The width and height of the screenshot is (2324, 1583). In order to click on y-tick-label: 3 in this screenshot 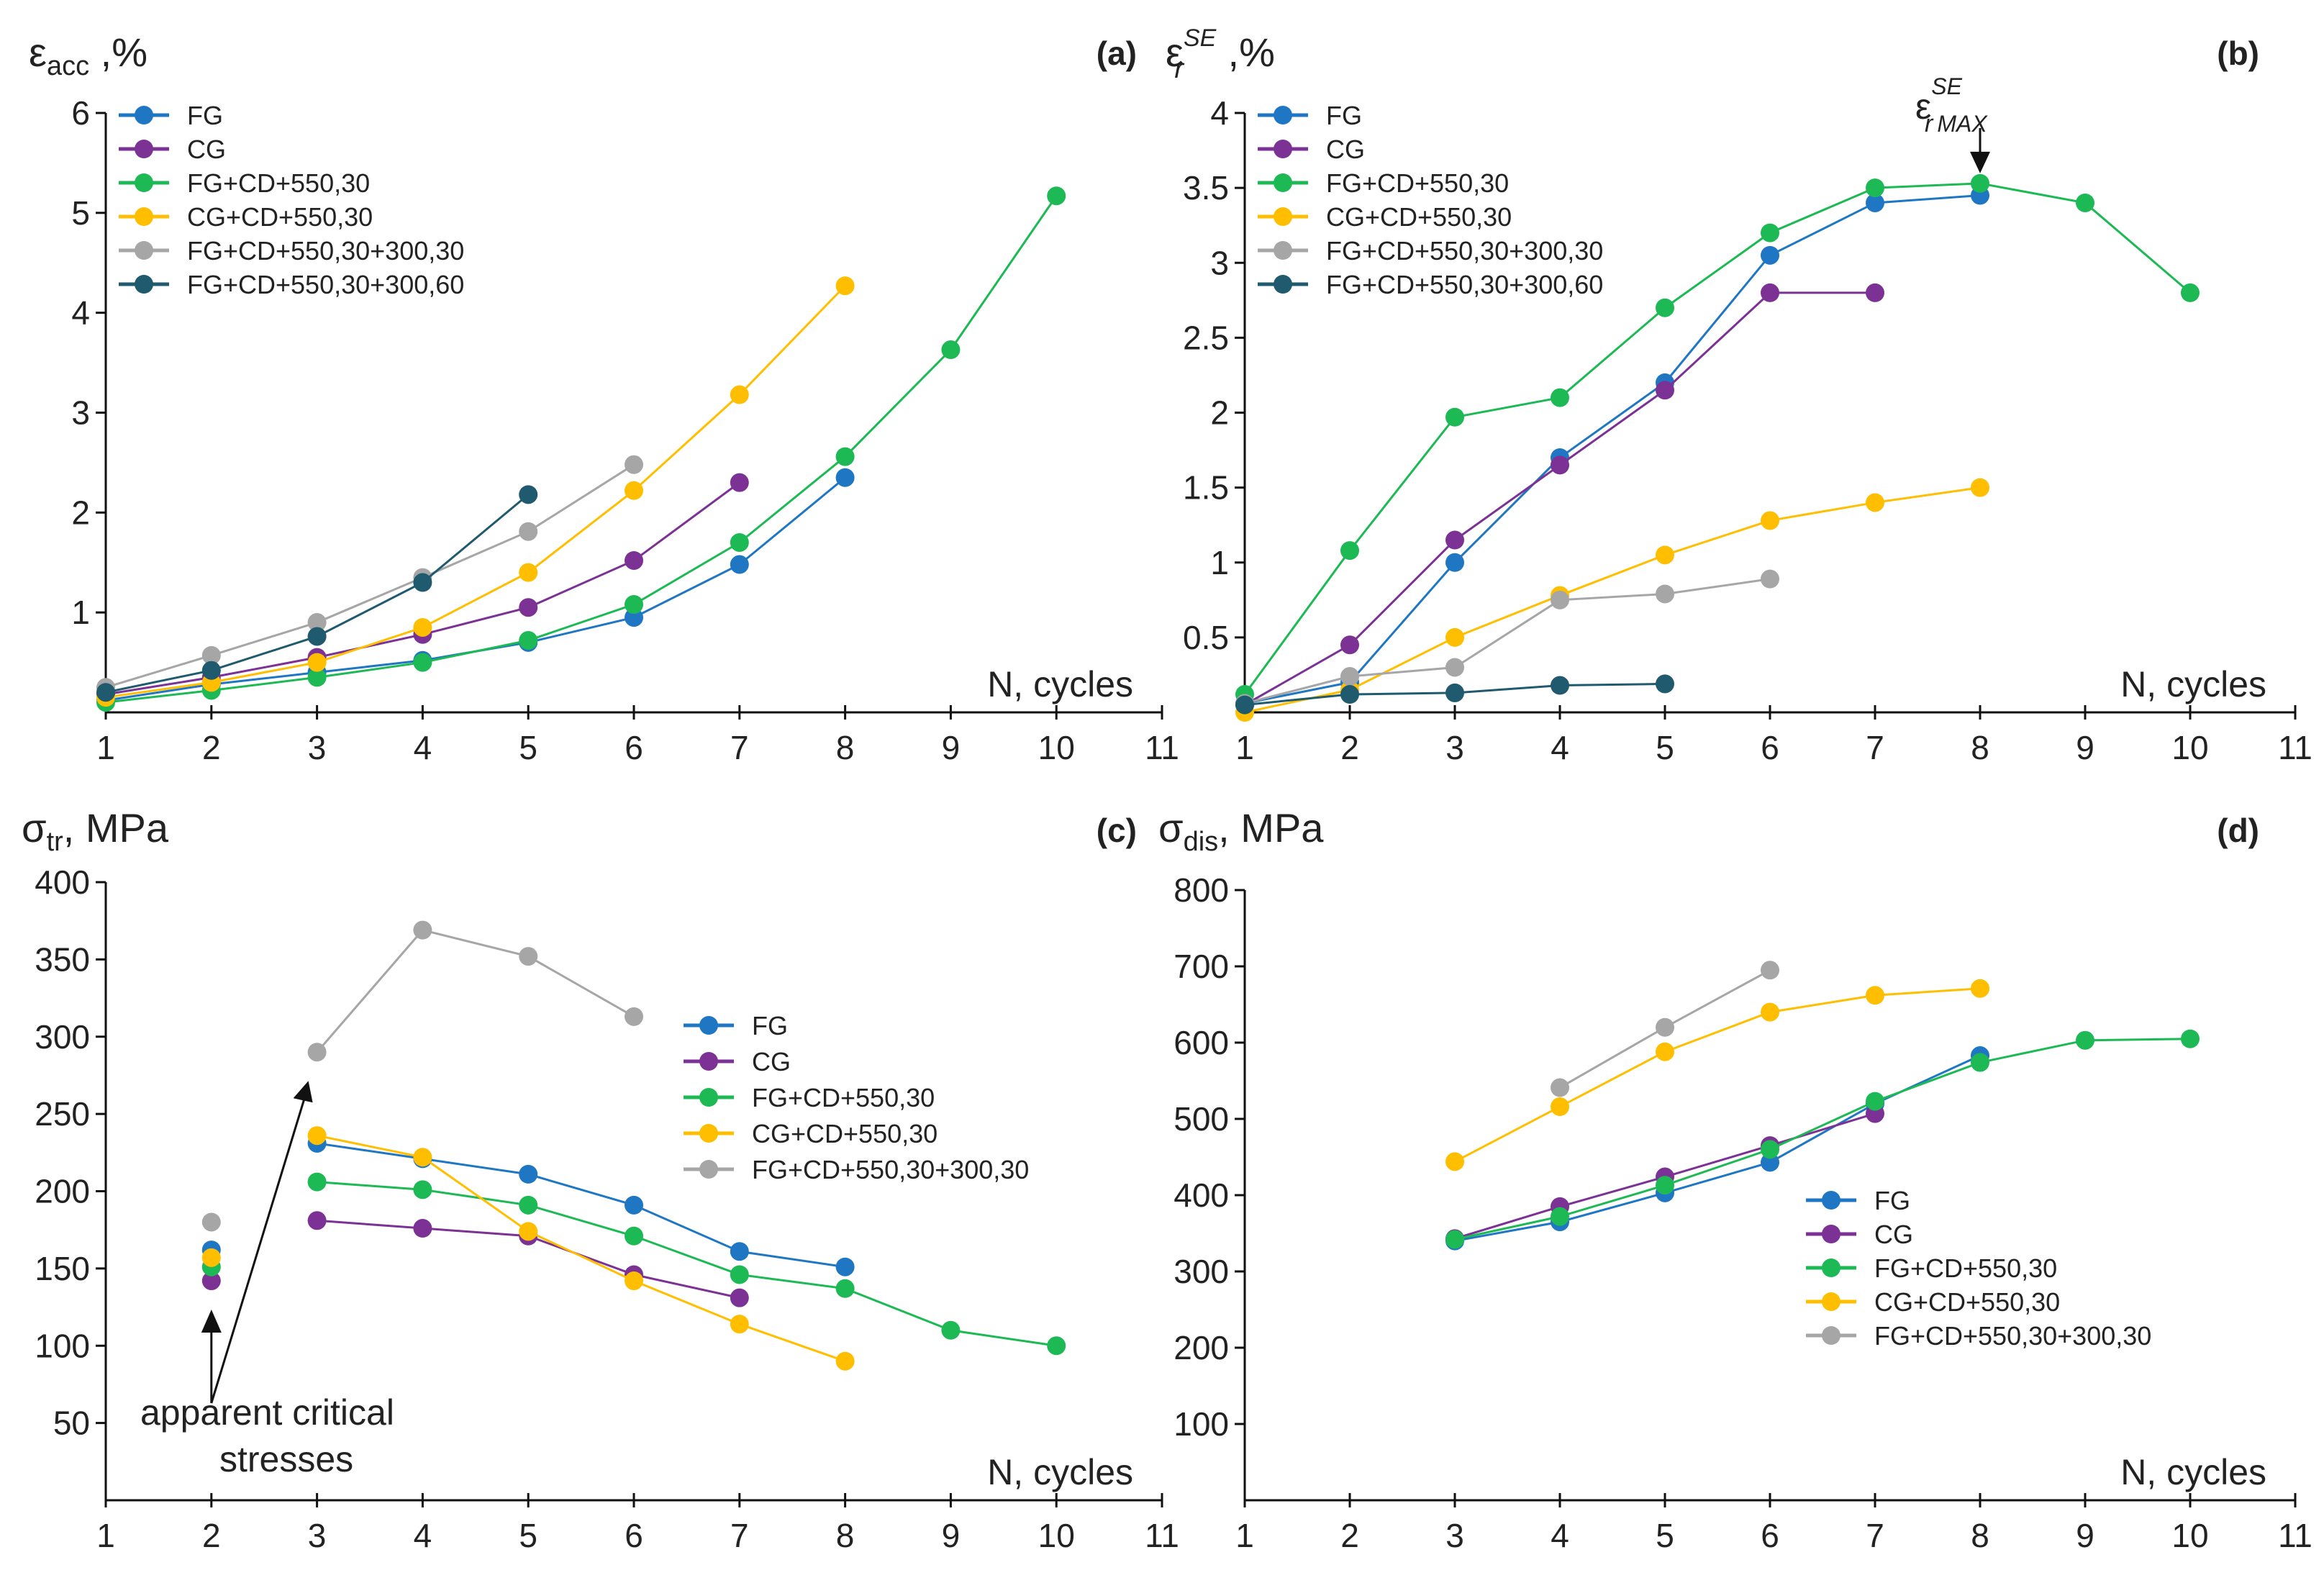, I will do `click(1219, 262)`.